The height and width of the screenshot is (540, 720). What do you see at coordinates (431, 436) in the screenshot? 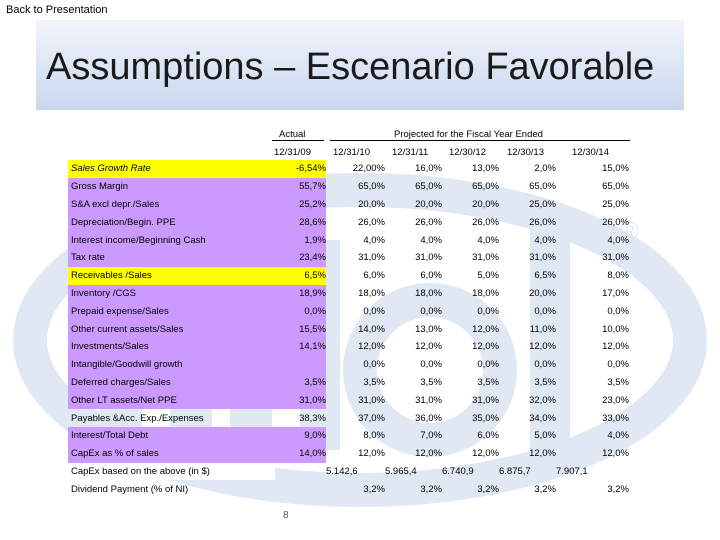
I see `cell-value: 7,0%` at bounding box center [431, 436].